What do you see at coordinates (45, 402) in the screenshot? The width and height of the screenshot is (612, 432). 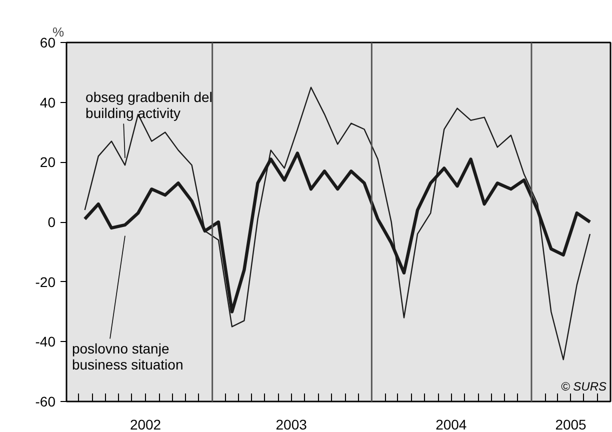 I see `y-tick-label: -60` at bounding box center [45, 402].